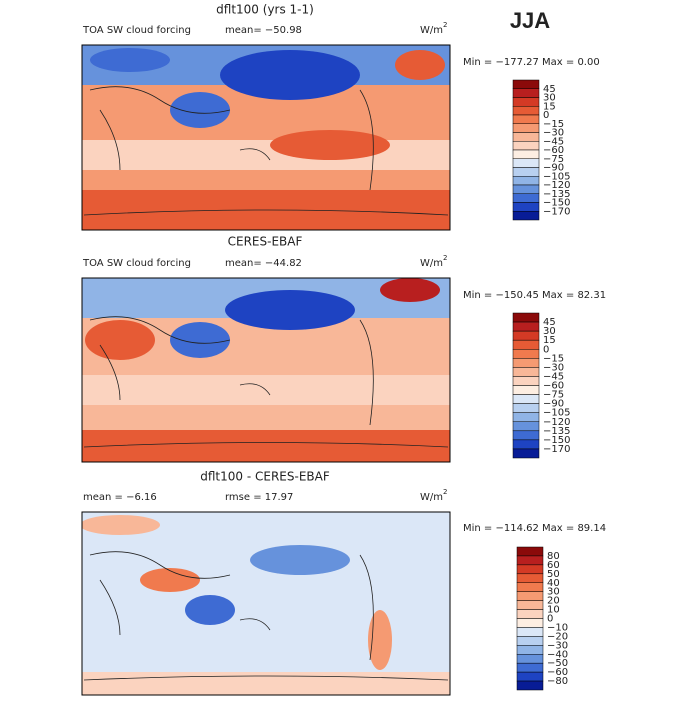 The image size is (700, 704). I want to click on colorbar-label: 20, so click(553, 601).